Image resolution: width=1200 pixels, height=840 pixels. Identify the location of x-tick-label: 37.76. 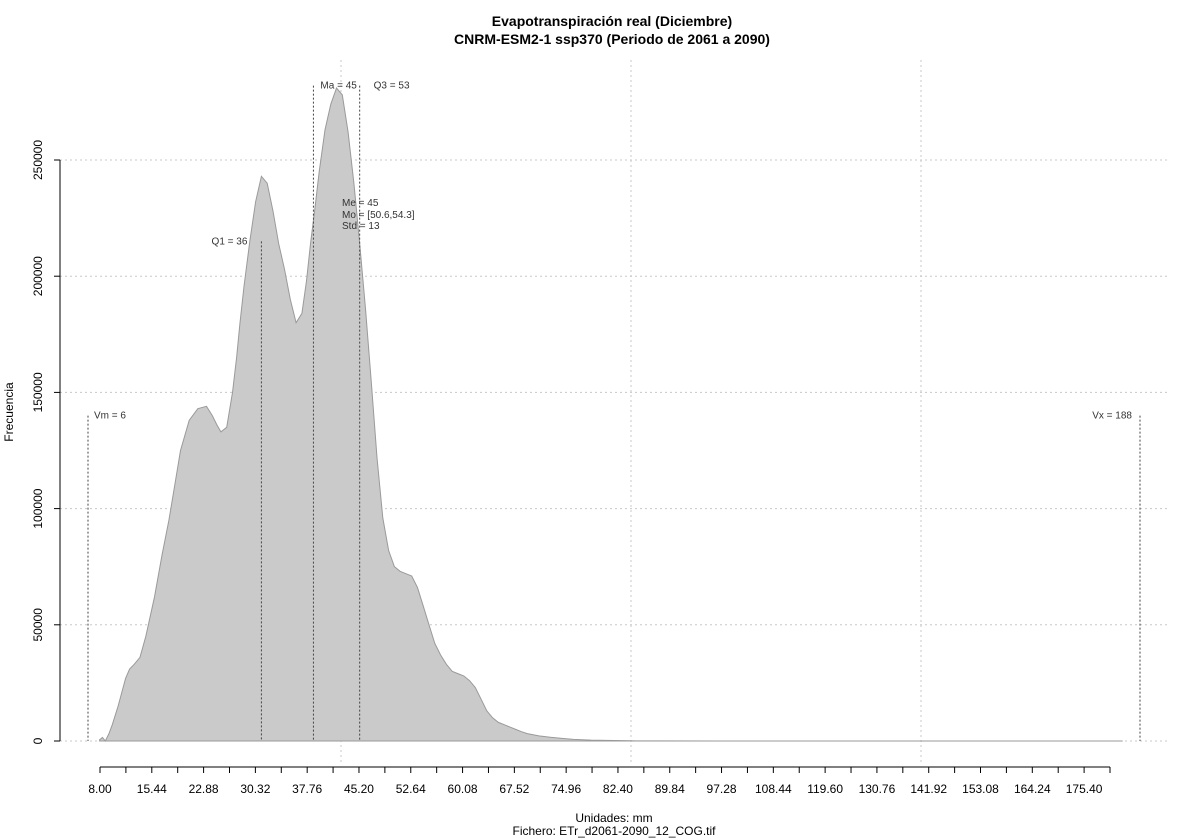
(307, 789).